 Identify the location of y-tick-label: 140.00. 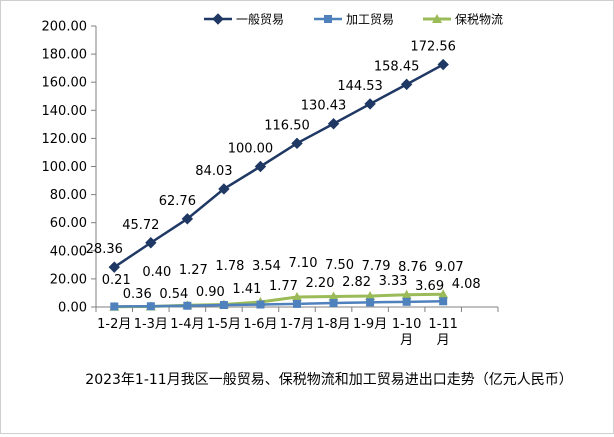
(65, 111).